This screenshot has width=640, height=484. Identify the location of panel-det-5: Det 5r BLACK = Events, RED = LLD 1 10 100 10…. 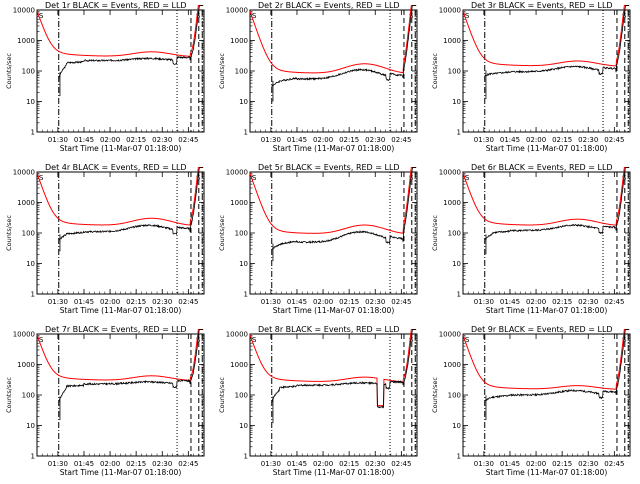
(318, 239).